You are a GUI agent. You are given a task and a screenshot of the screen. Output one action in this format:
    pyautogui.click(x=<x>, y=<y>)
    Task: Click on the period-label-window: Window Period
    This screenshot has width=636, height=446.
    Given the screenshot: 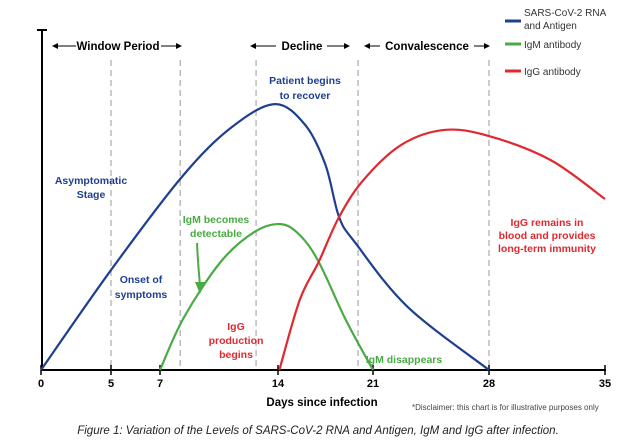 What is the action you would take?
    pyautogui.click(x=118, y=47)
    